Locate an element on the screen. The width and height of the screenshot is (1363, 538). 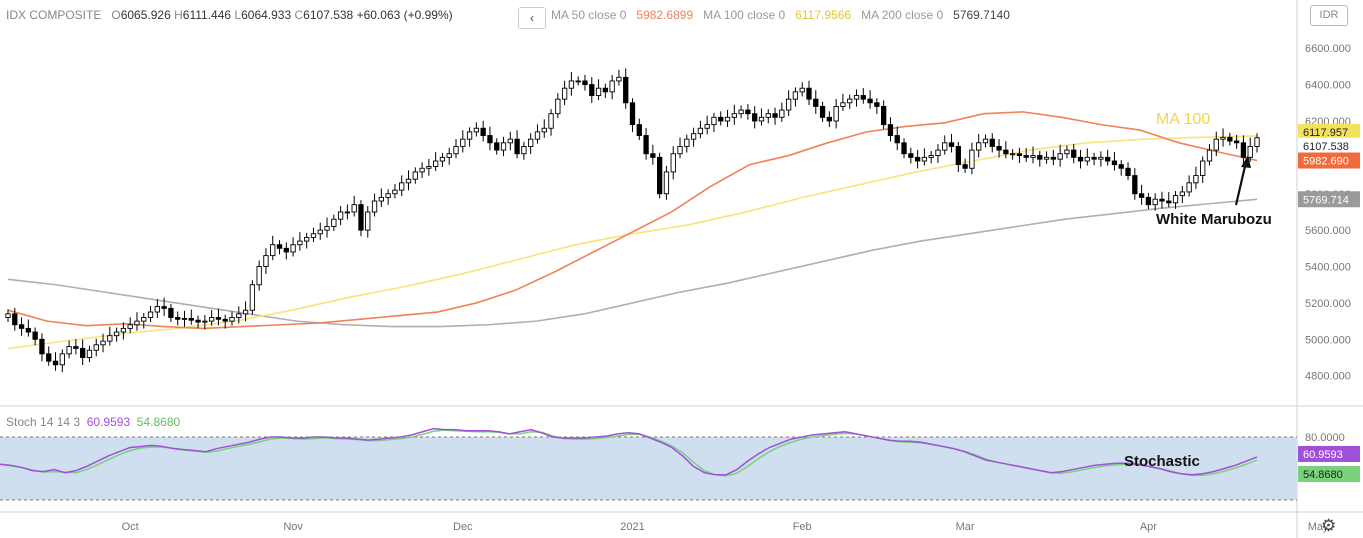
ma50-label: MA 50 close 0 is located at coordinates (589, 15).